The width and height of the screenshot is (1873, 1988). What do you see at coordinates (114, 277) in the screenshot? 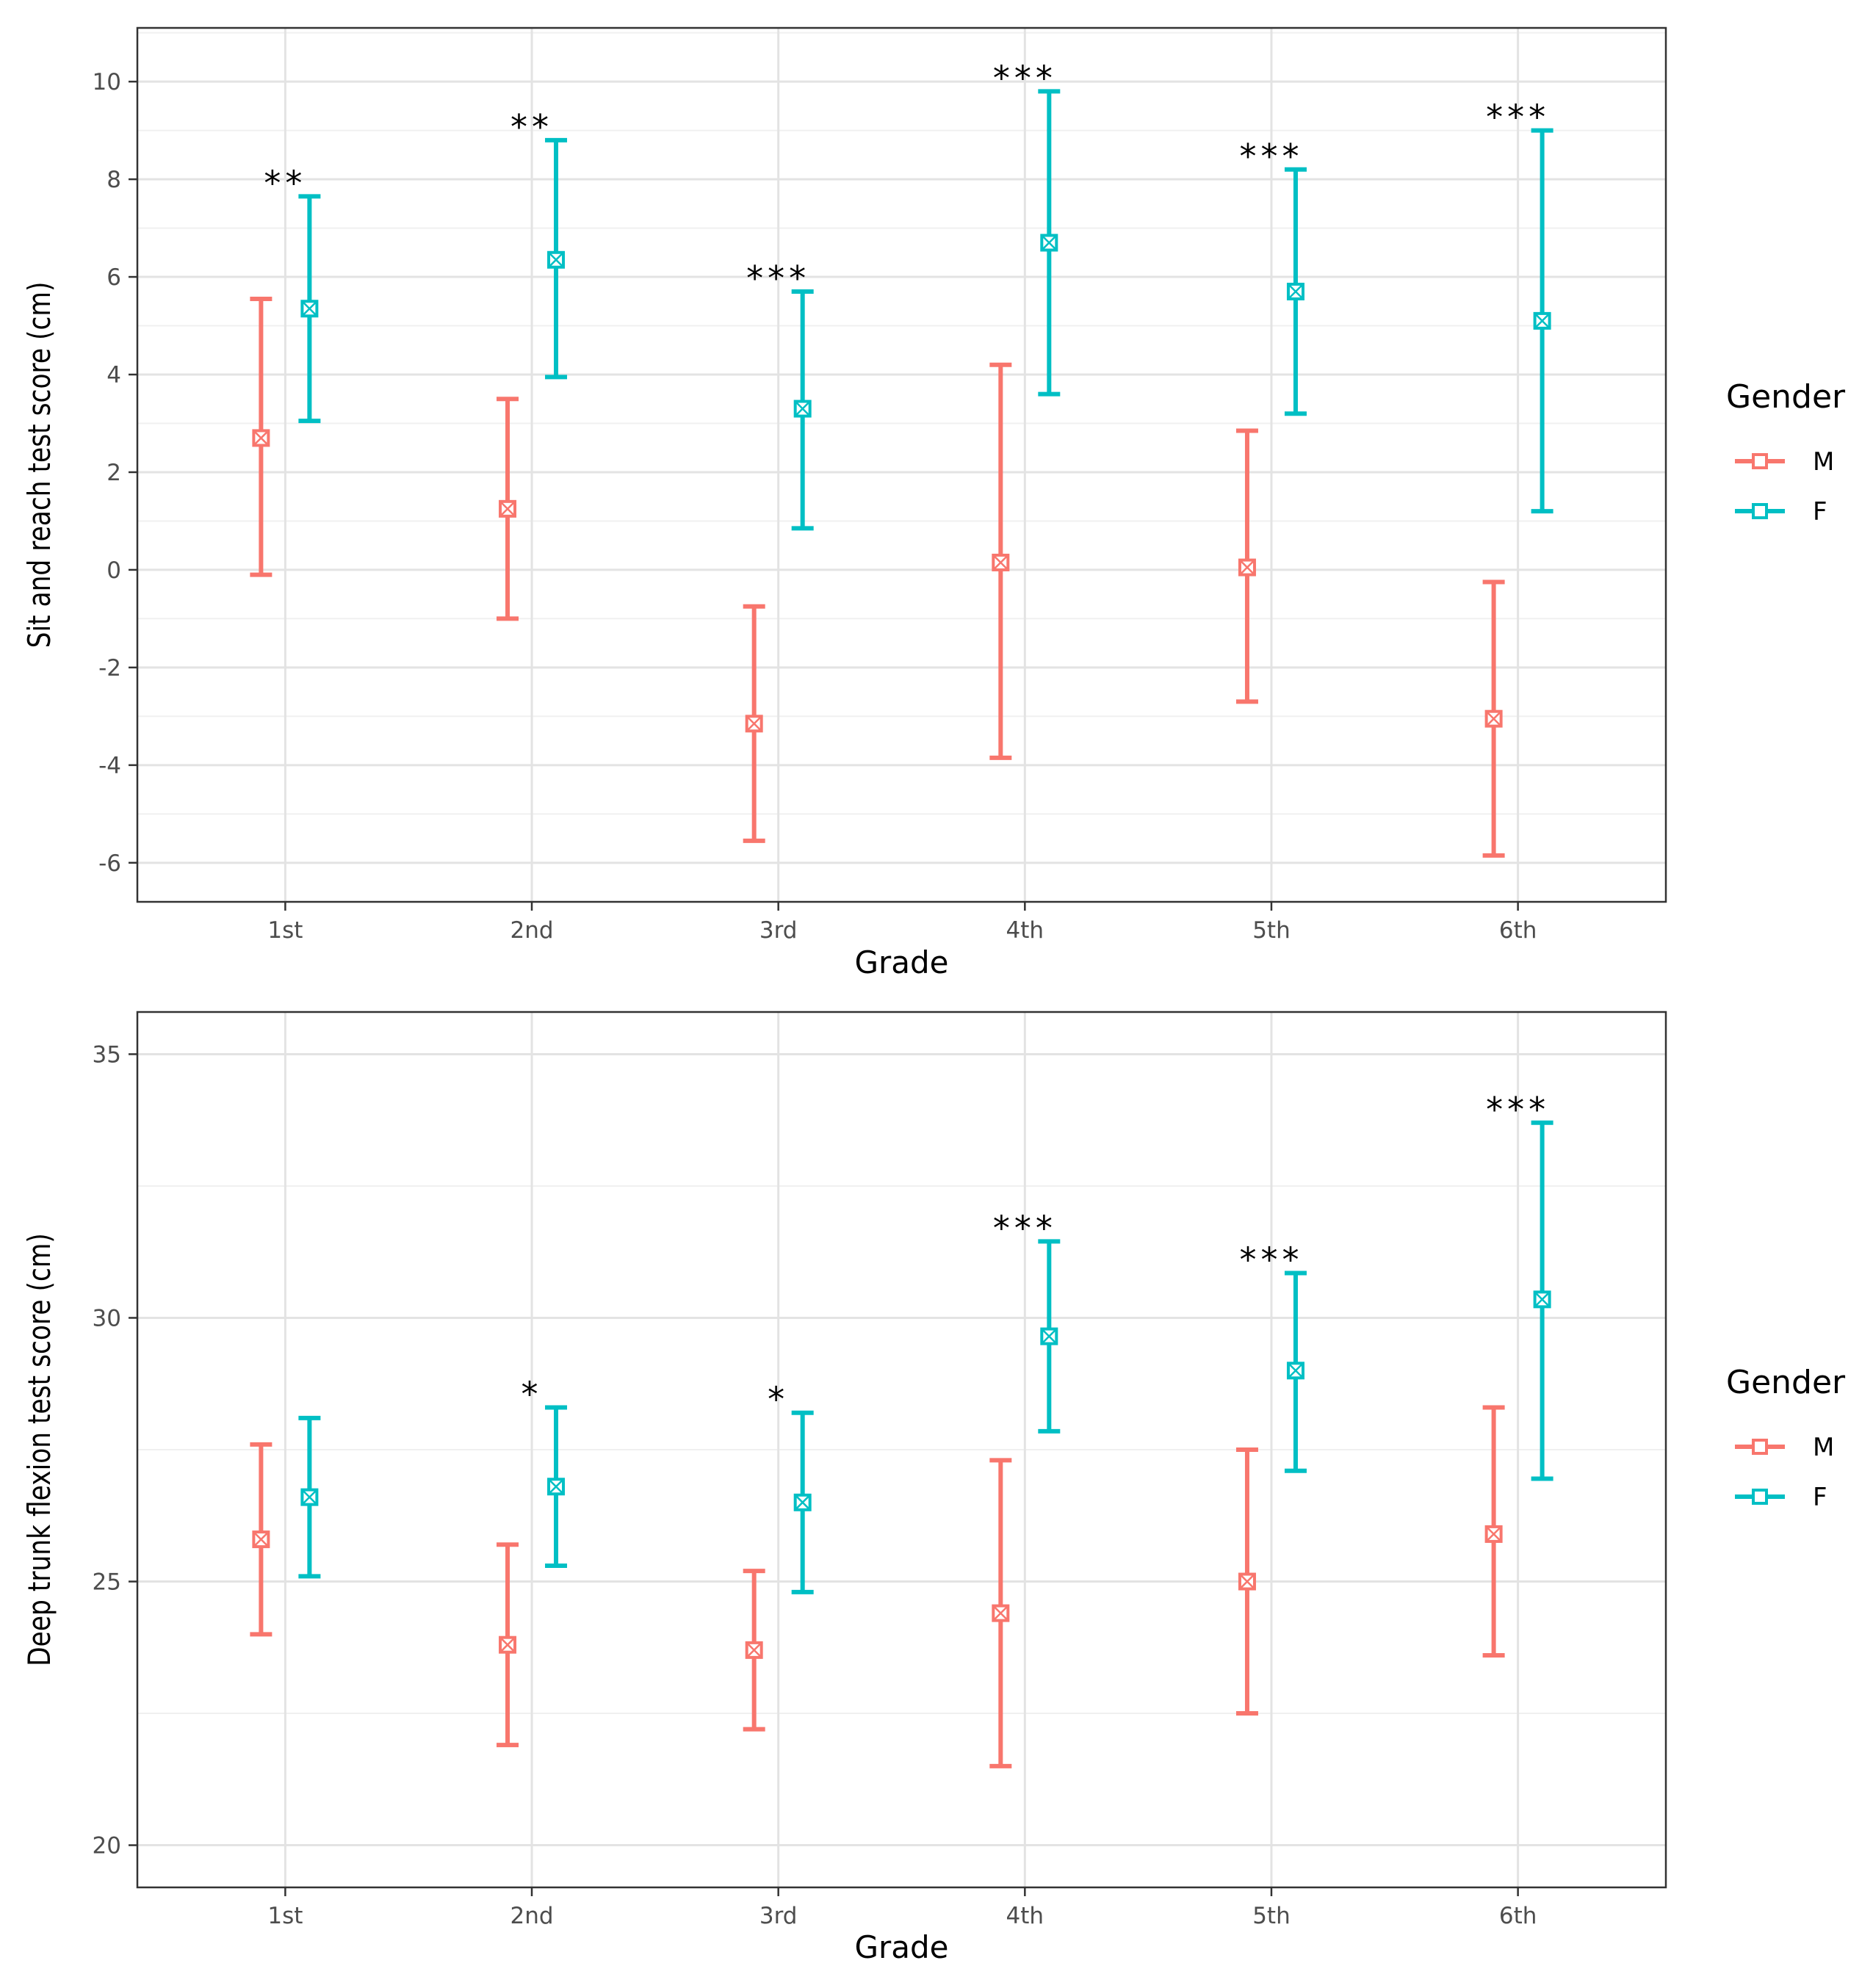
I see `y-tick-label: 6` at bounding box center [114, 277].